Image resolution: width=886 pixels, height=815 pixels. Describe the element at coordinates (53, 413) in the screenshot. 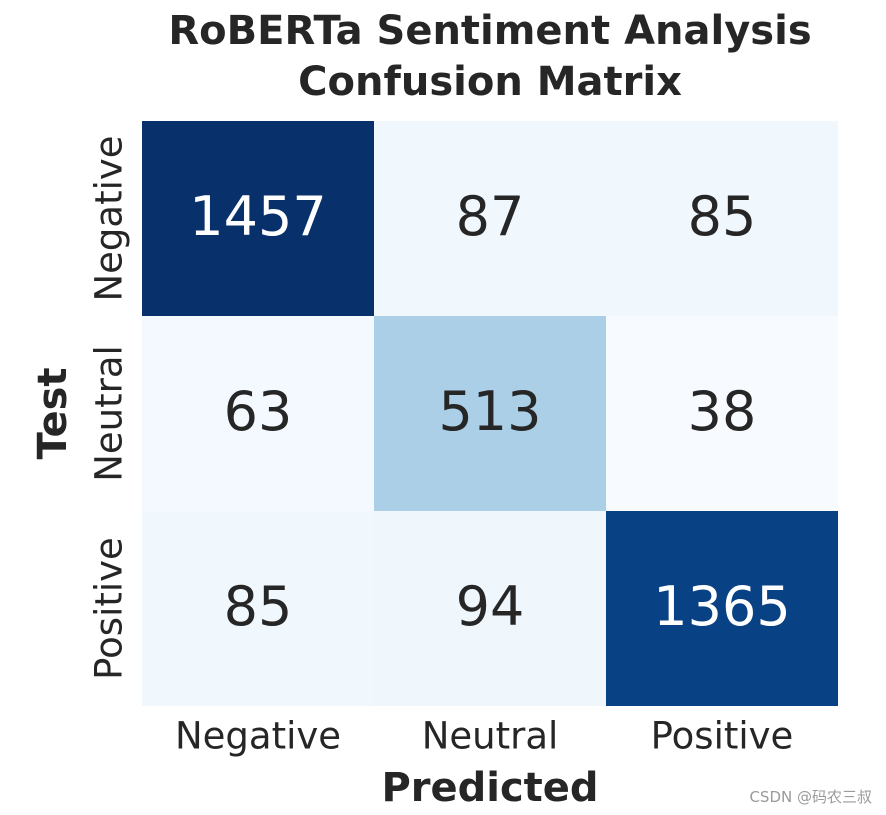

I see `y-axis-label: Test` at that location.